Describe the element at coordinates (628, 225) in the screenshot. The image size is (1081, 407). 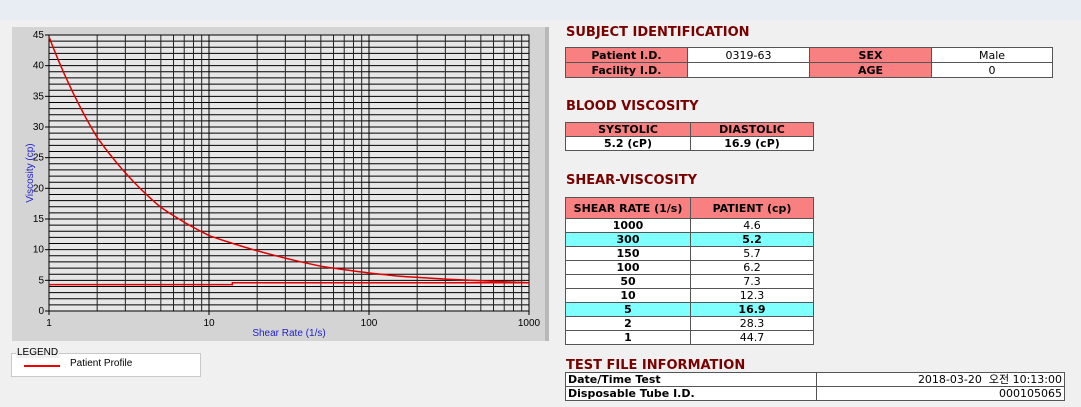
I see `shear-rate-cell: 1000` at that location.